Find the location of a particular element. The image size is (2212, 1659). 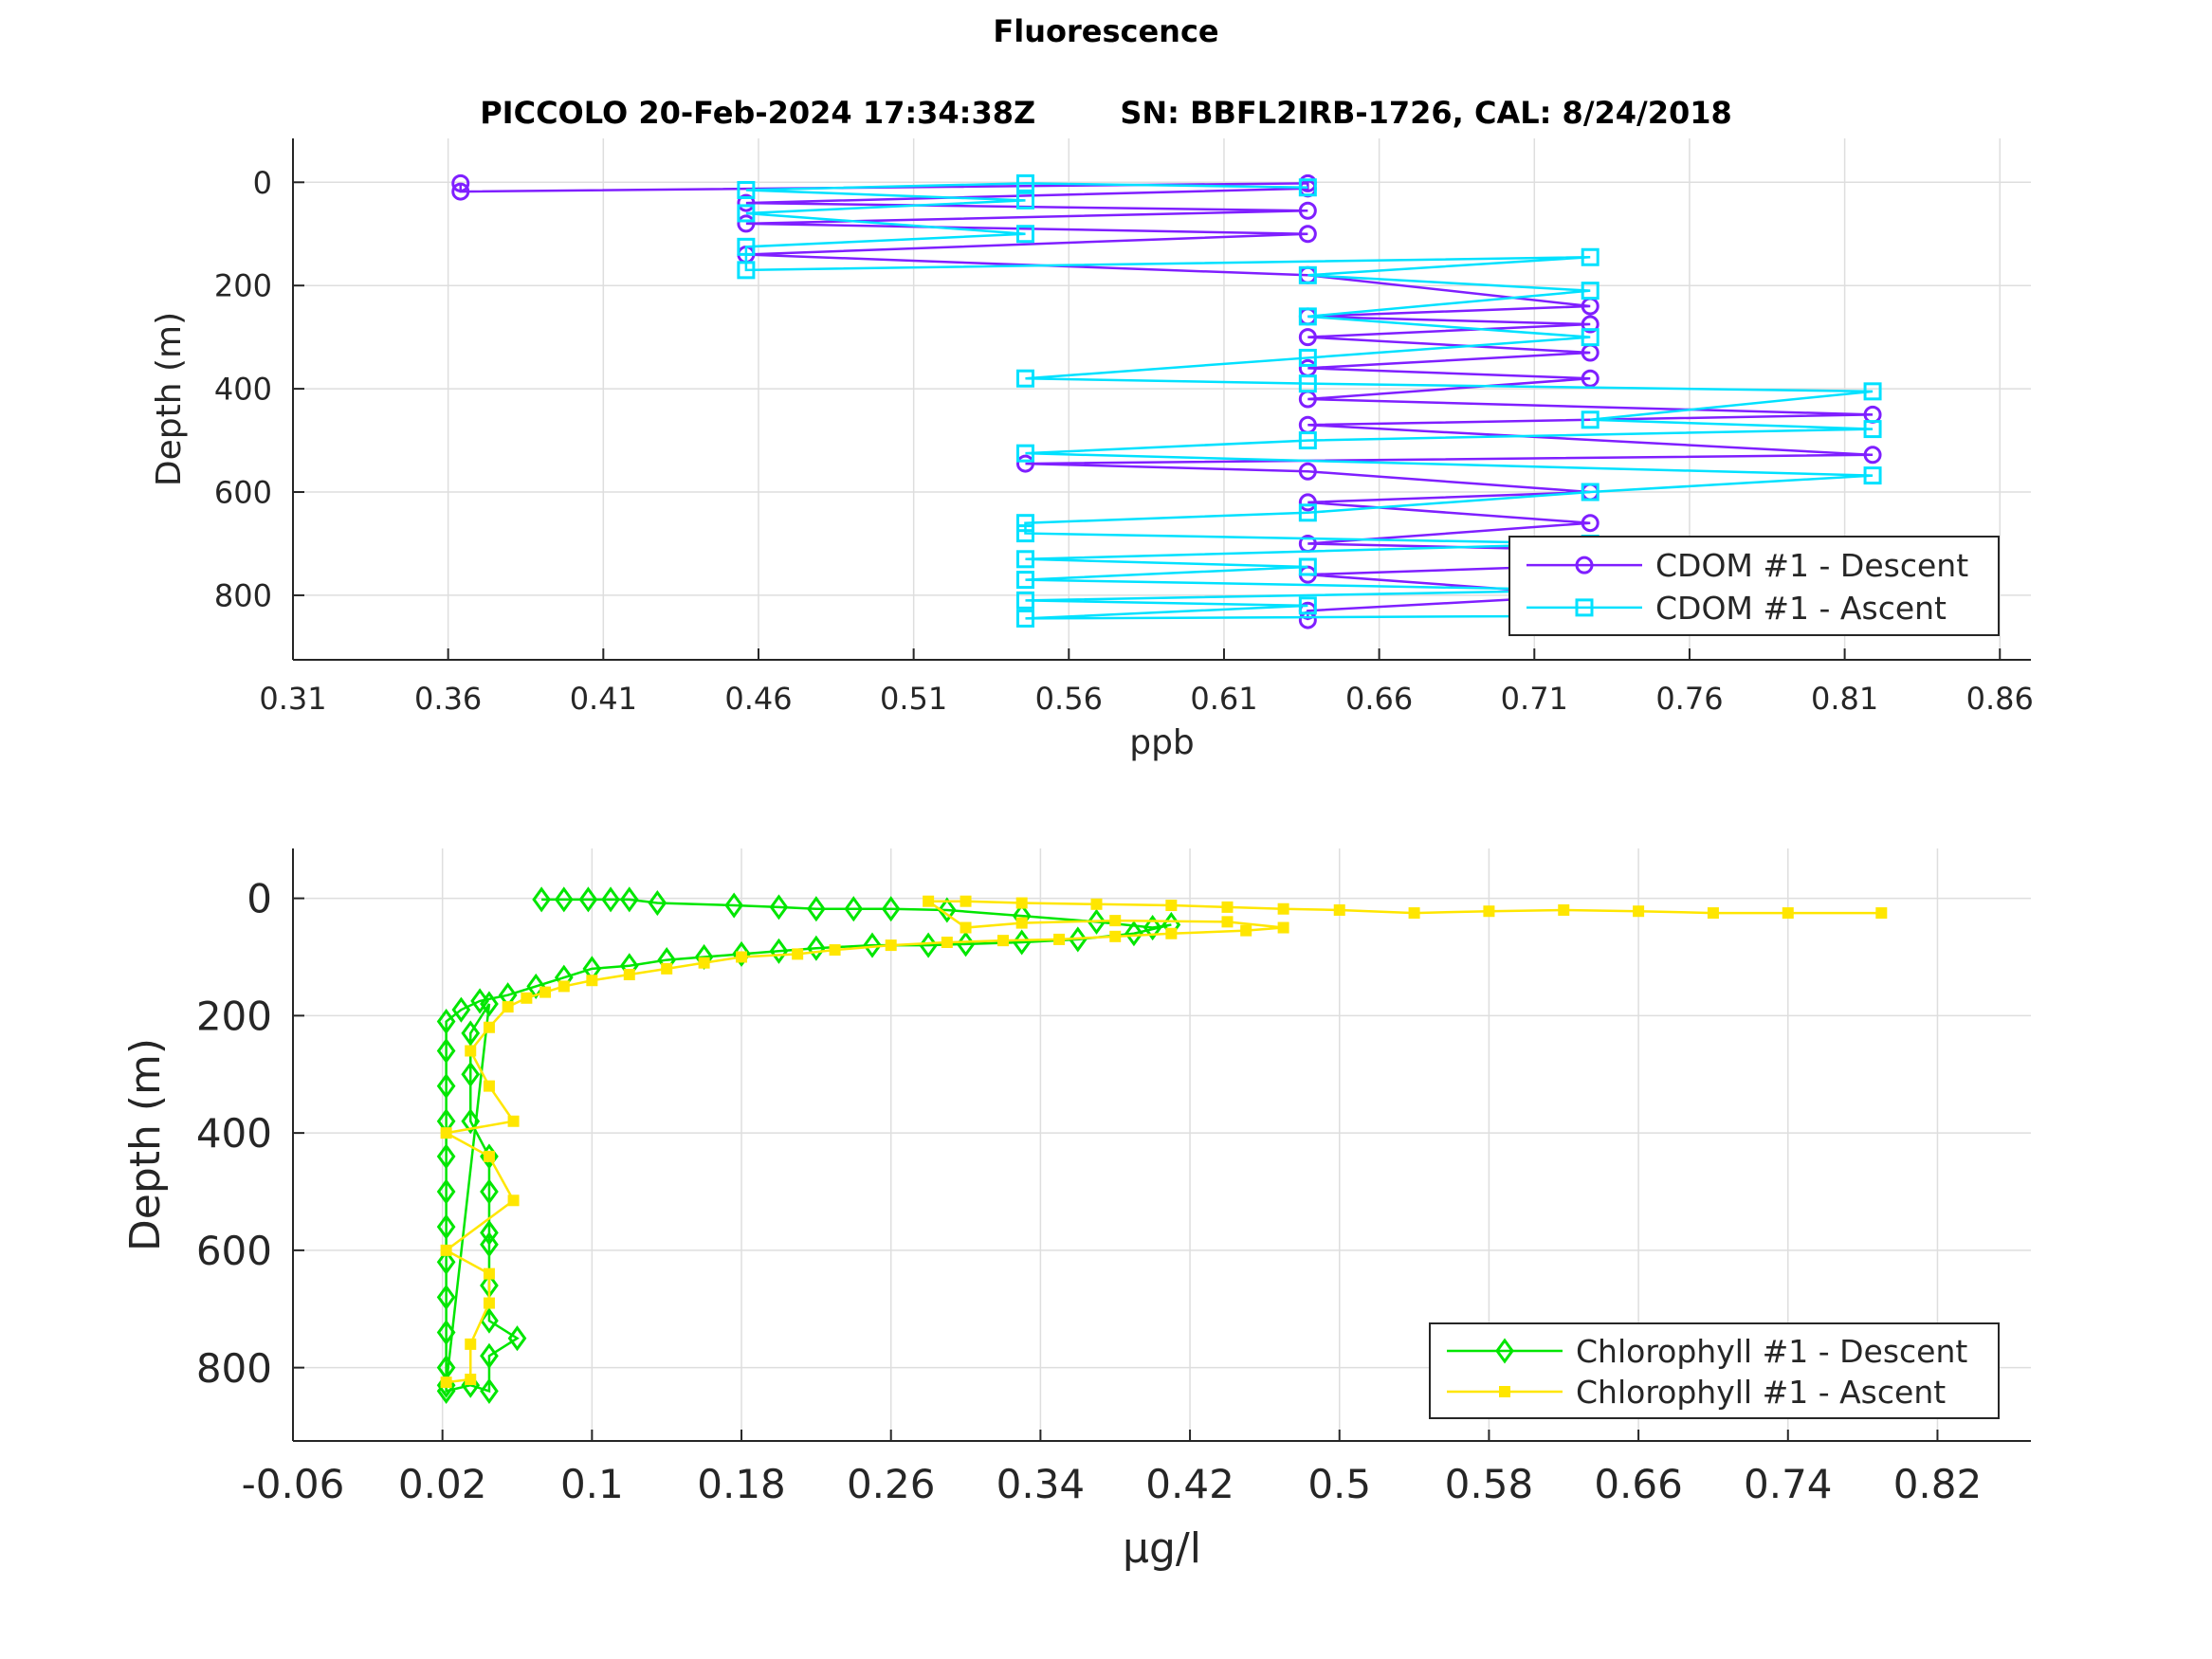

legend-label: CDOM #1 - Ascent is located at coordinates (1801, 608).